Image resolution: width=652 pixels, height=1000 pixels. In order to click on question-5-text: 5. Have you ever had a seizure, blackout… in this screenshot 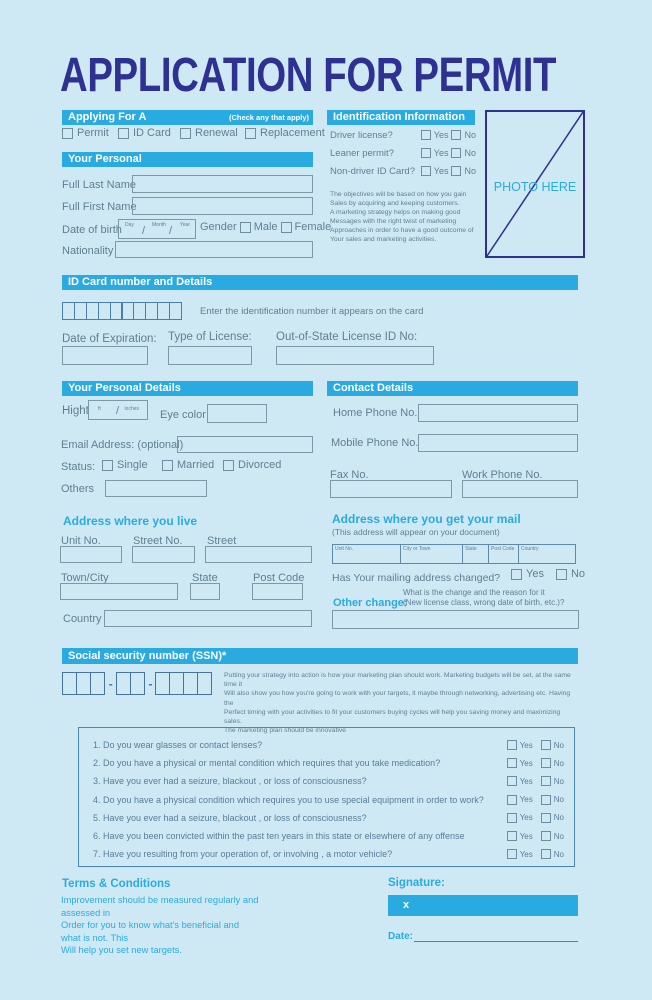, I will do `click(230, 817)`.